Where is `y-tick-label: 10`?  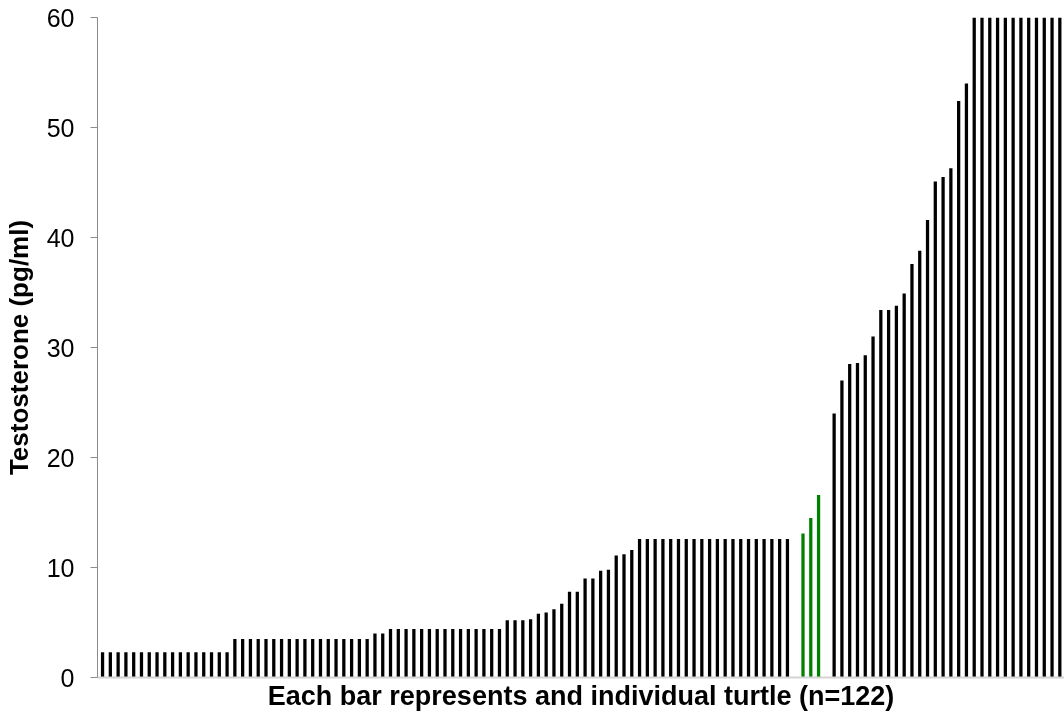
y-tick-label: 10 is located at coordinates (60, 567).